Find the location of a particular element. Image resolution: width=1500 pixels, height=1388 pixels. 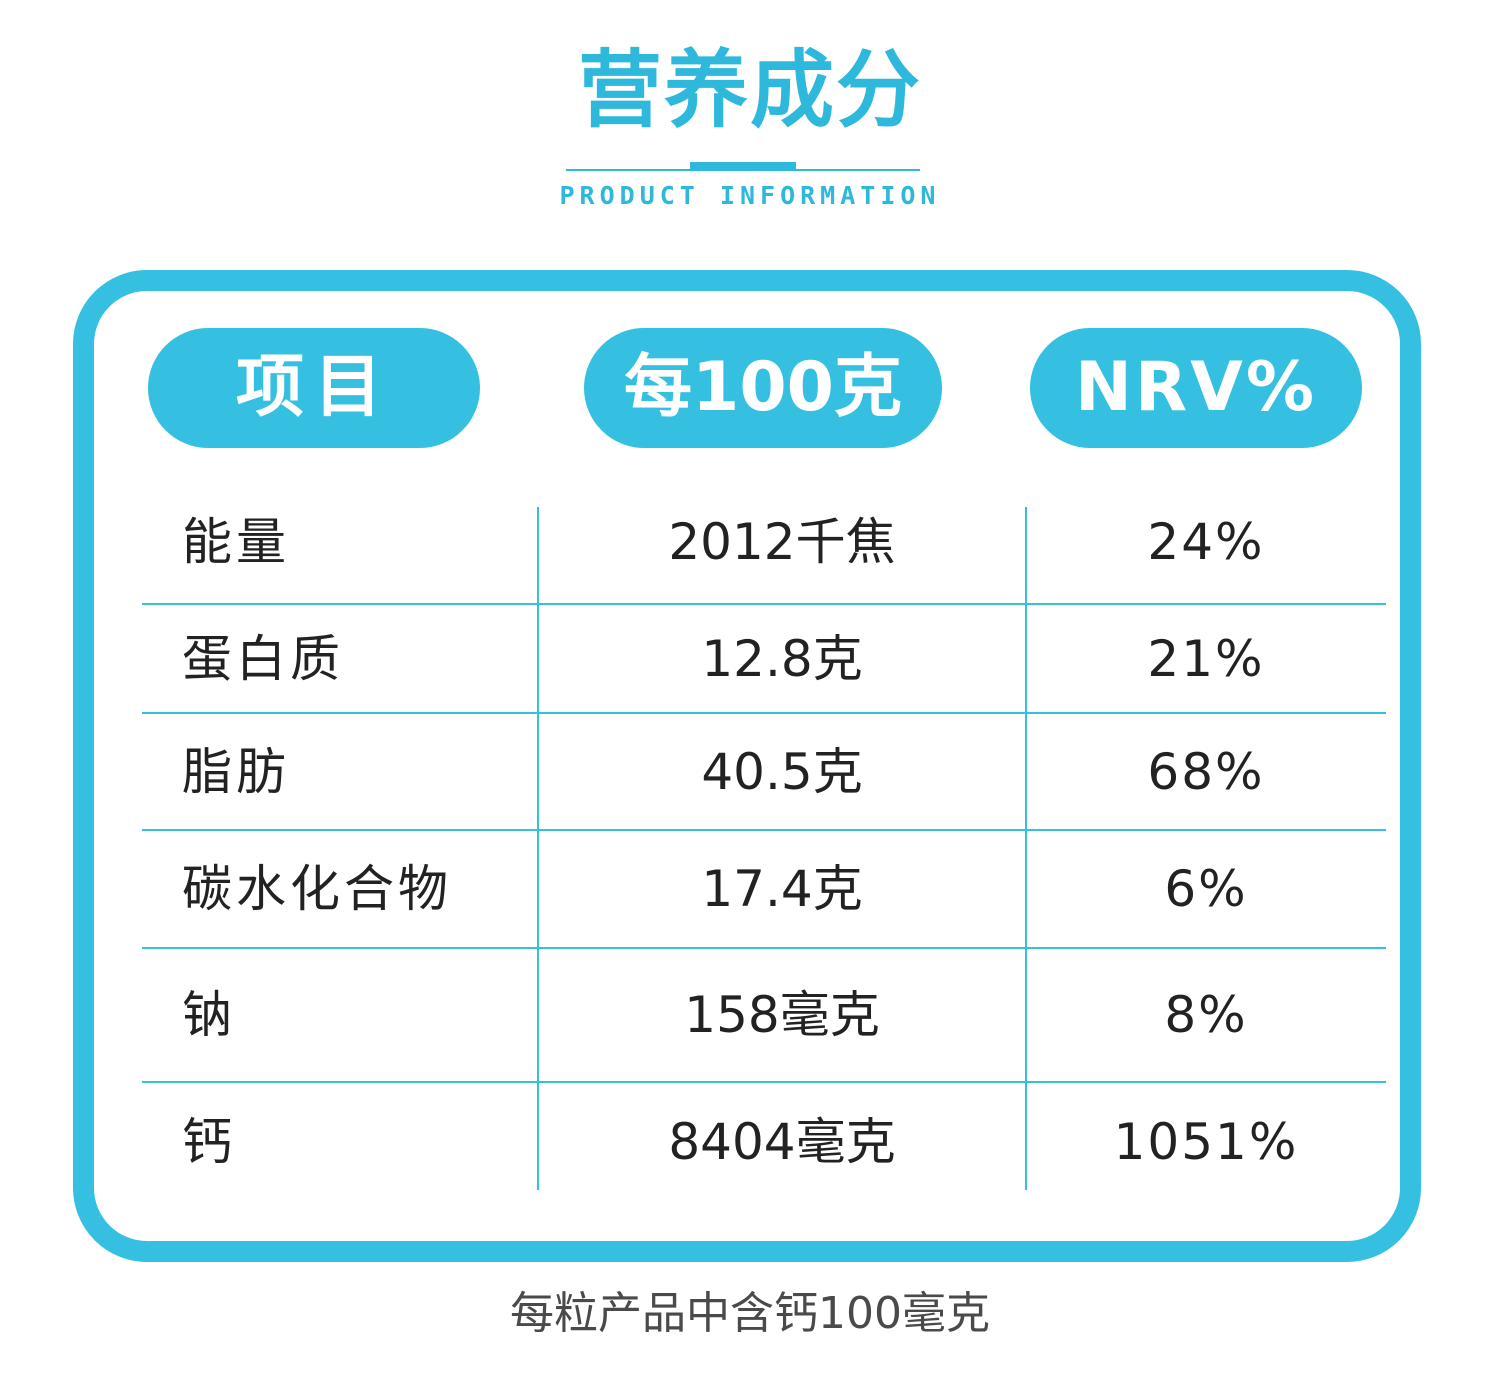

nutrient-name: 钙 is located at coordinates (209, 1142).